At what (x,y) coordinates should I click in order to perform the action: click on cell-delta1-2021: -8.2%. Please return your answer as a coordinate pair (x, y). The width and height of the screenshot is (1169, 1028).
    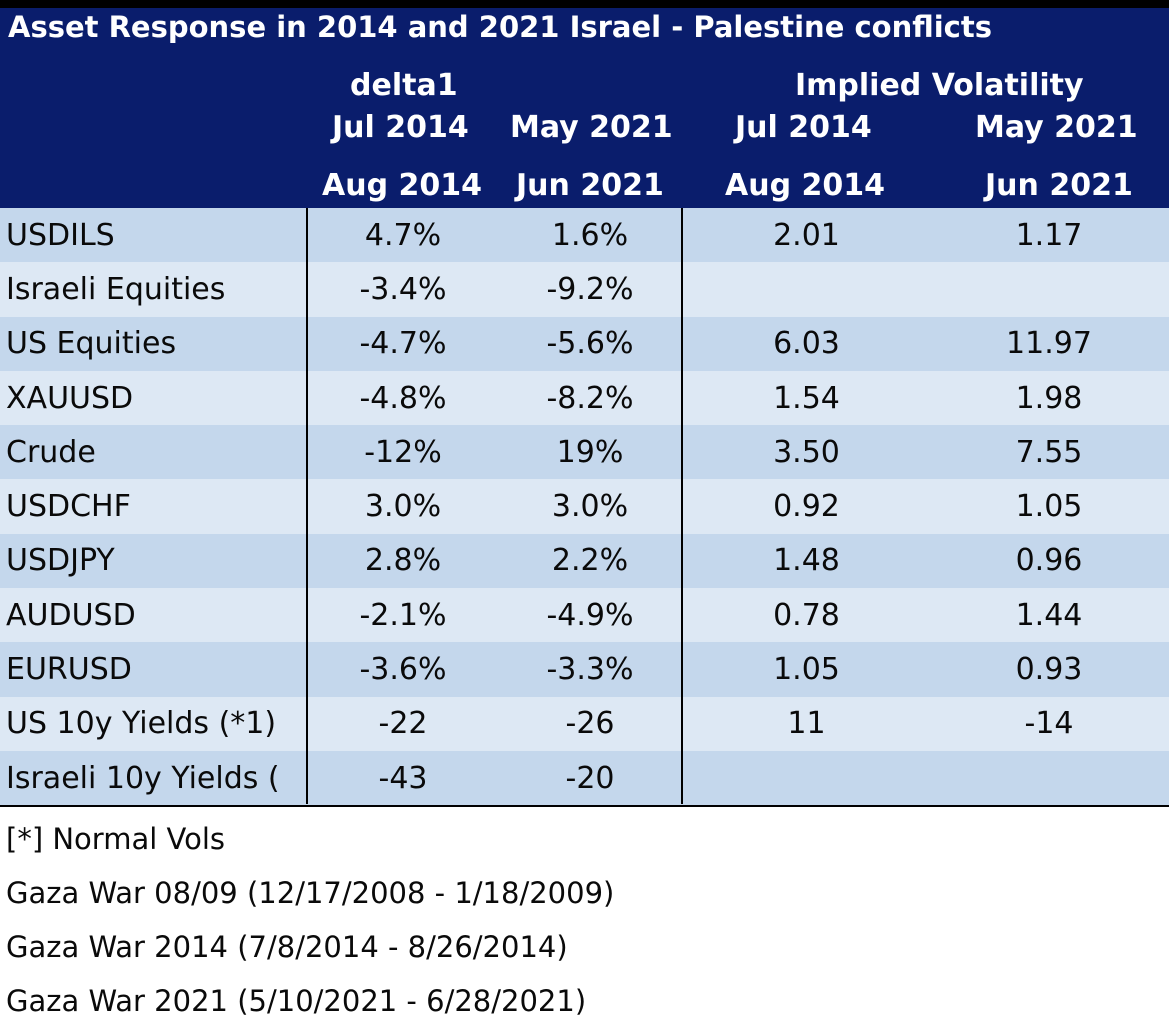
    Looking at the image, I should click on (590, 398).